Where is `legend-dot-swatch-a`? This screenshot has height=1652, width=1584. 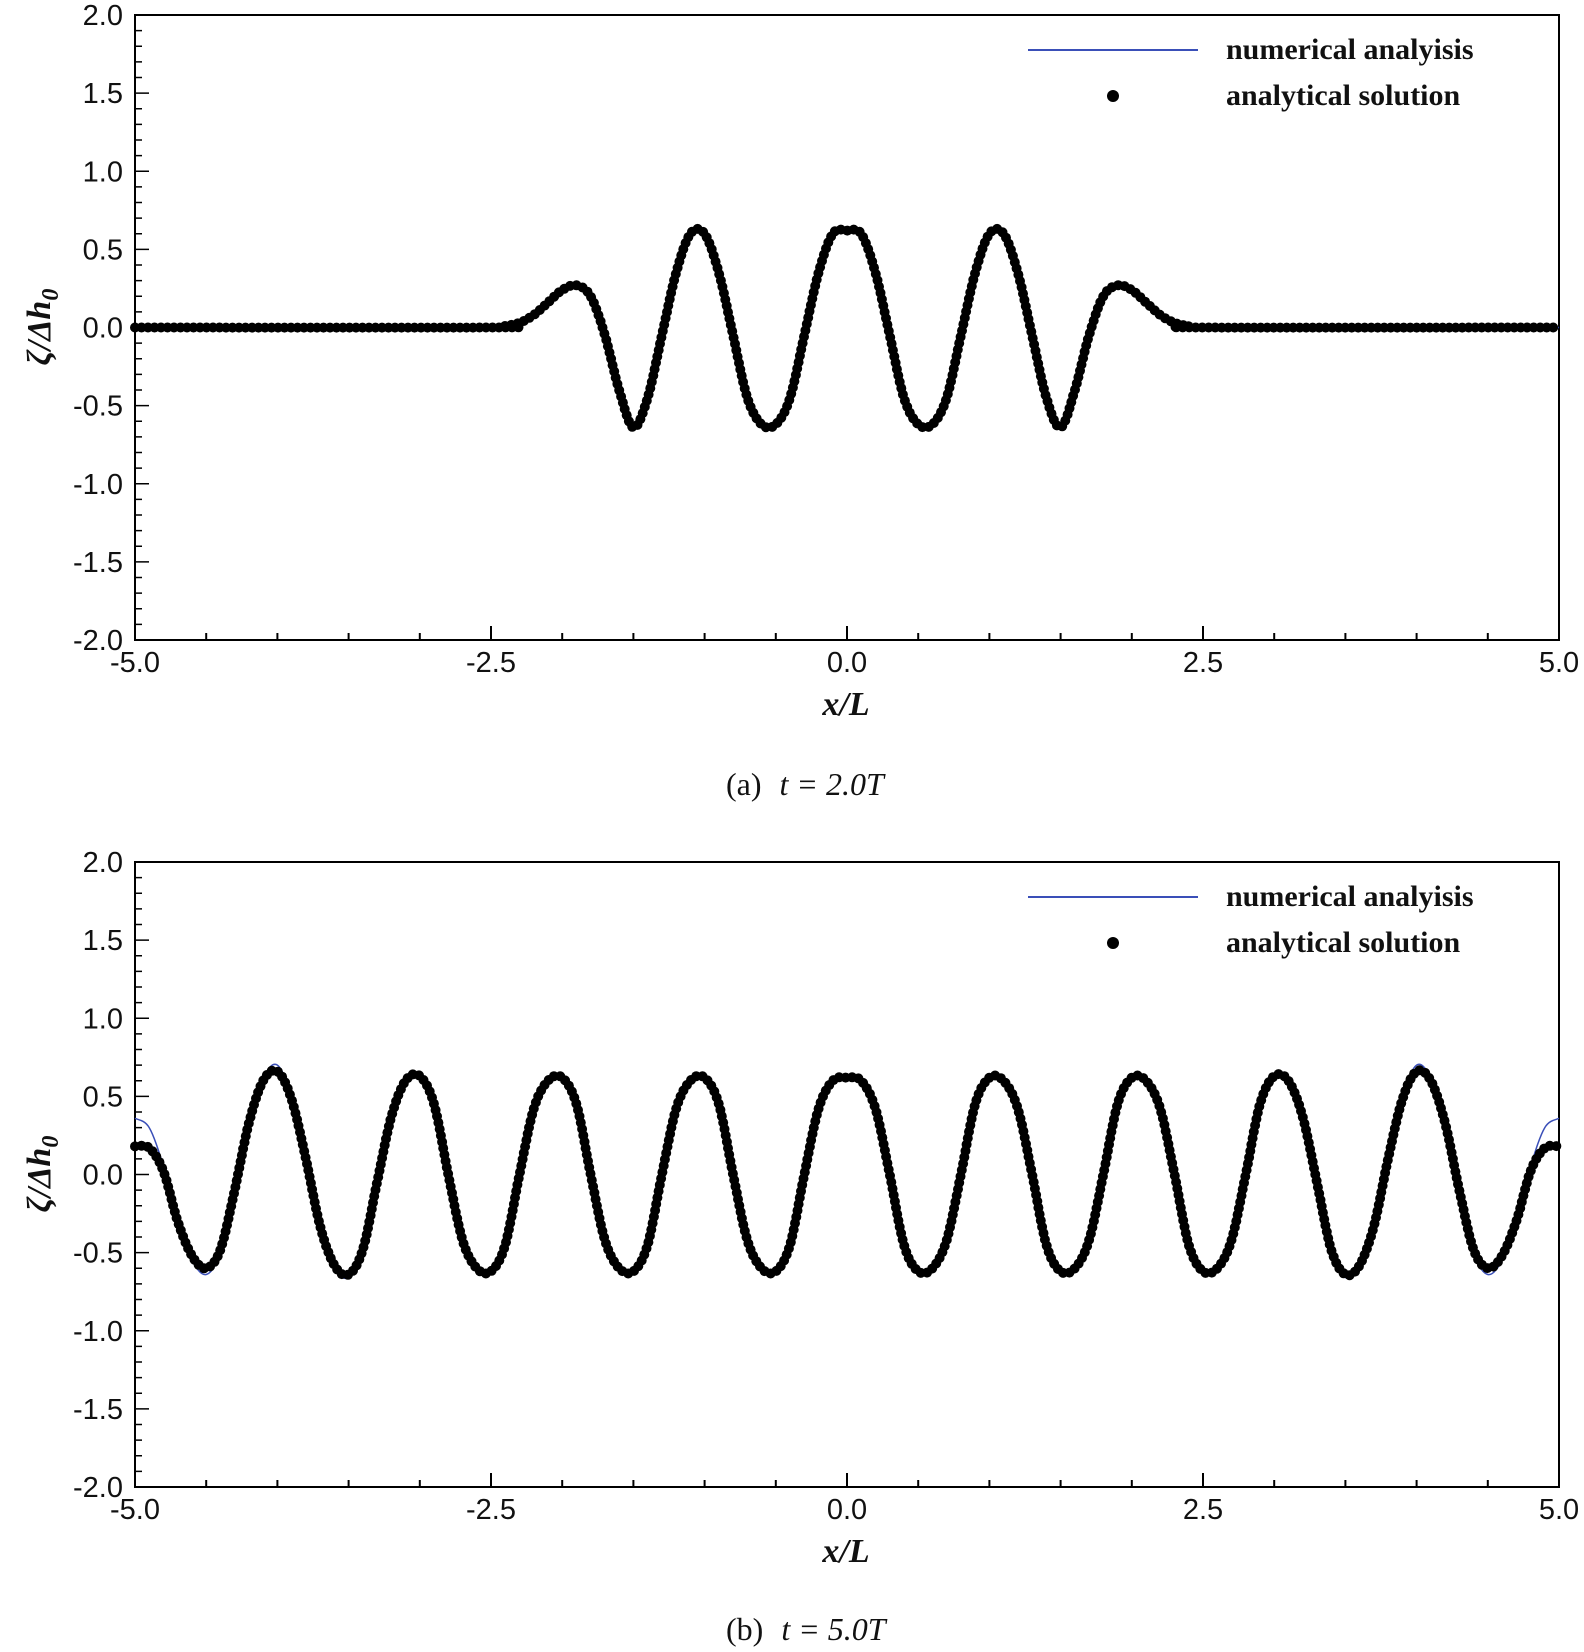 legend-dot-swatch-a is located at coordinates (1113, 96).